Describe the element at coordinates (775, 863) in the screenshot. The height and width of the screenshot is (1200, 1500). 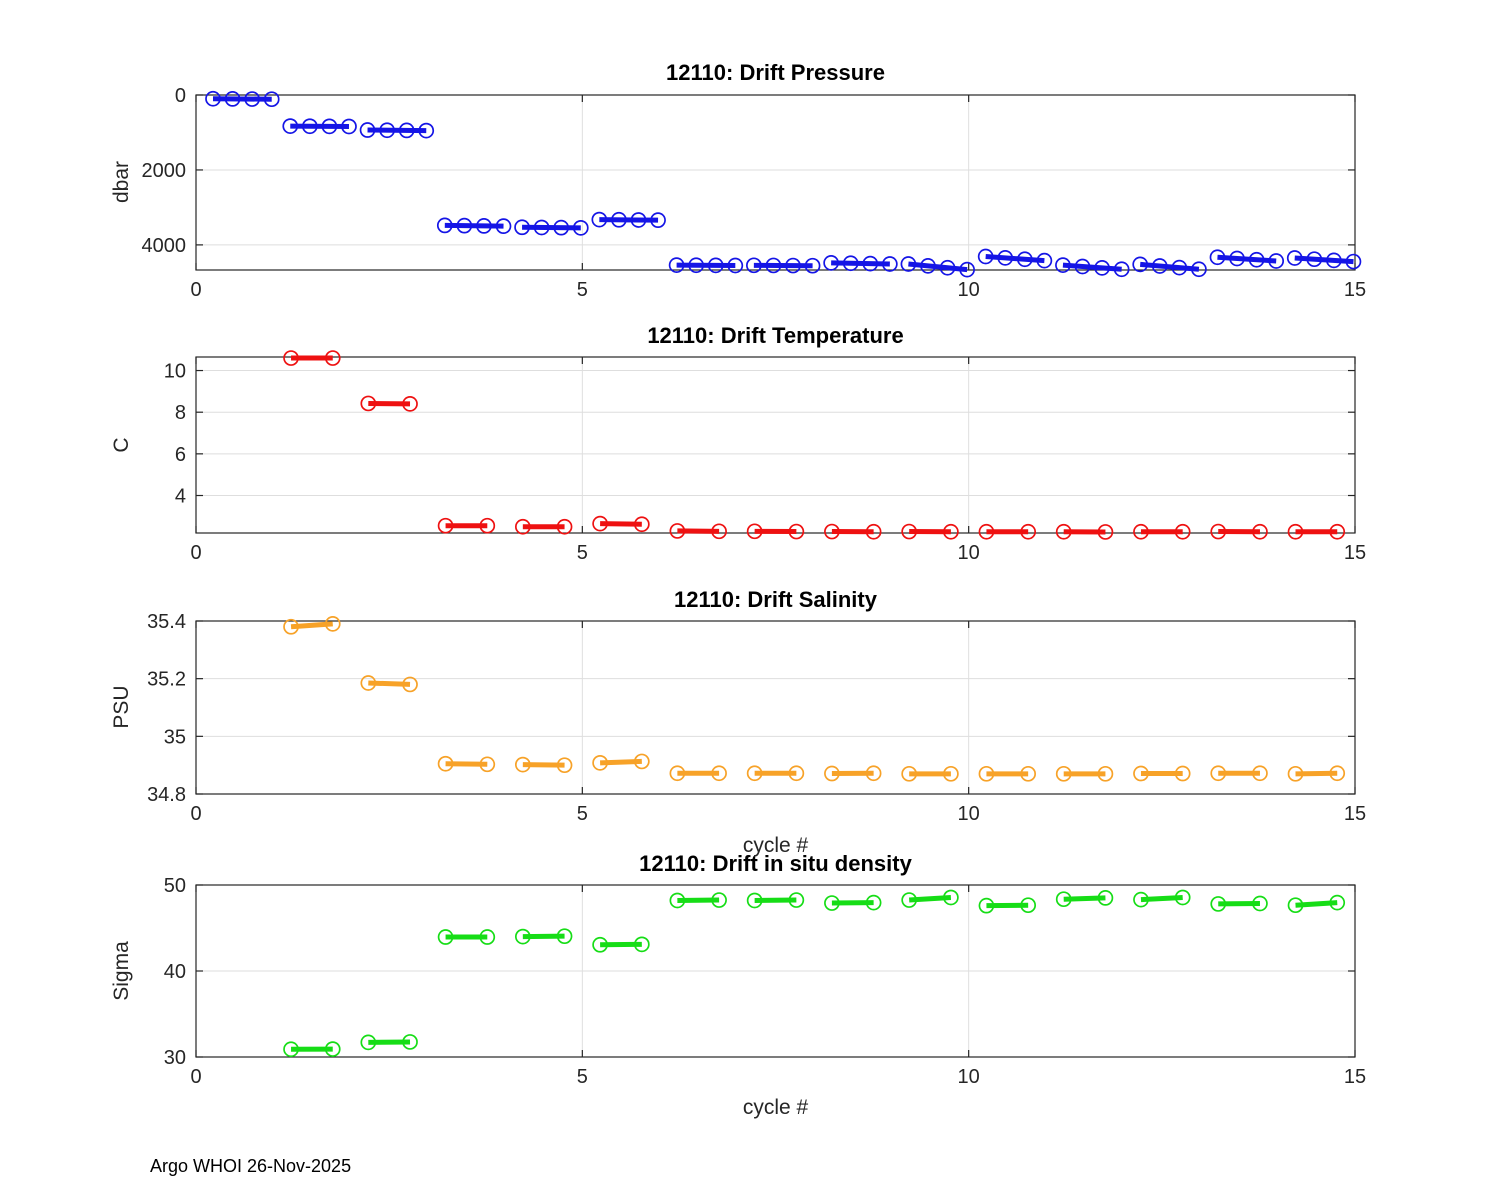
I see `density-plot-title: 12110: Drift in situ density` at that location.